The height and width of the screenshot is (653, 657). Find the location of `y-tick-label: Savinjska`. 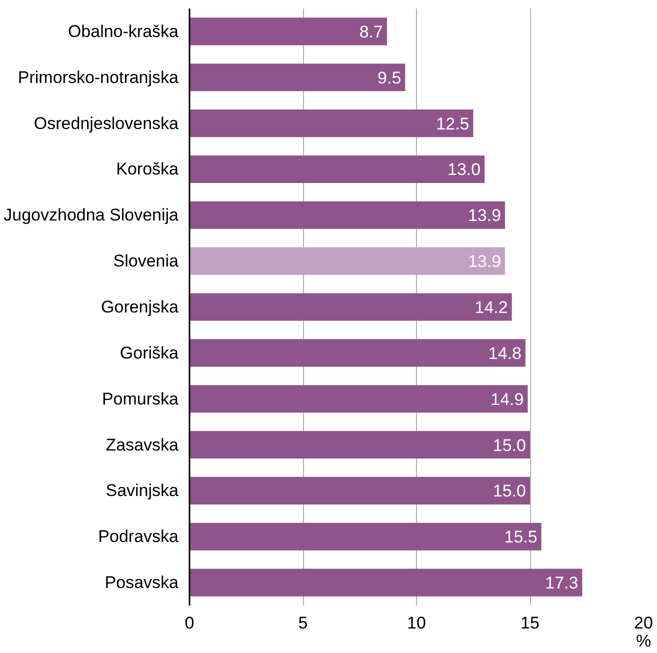

y-tick-label: Savinjska is located at coordinates (143, 490).